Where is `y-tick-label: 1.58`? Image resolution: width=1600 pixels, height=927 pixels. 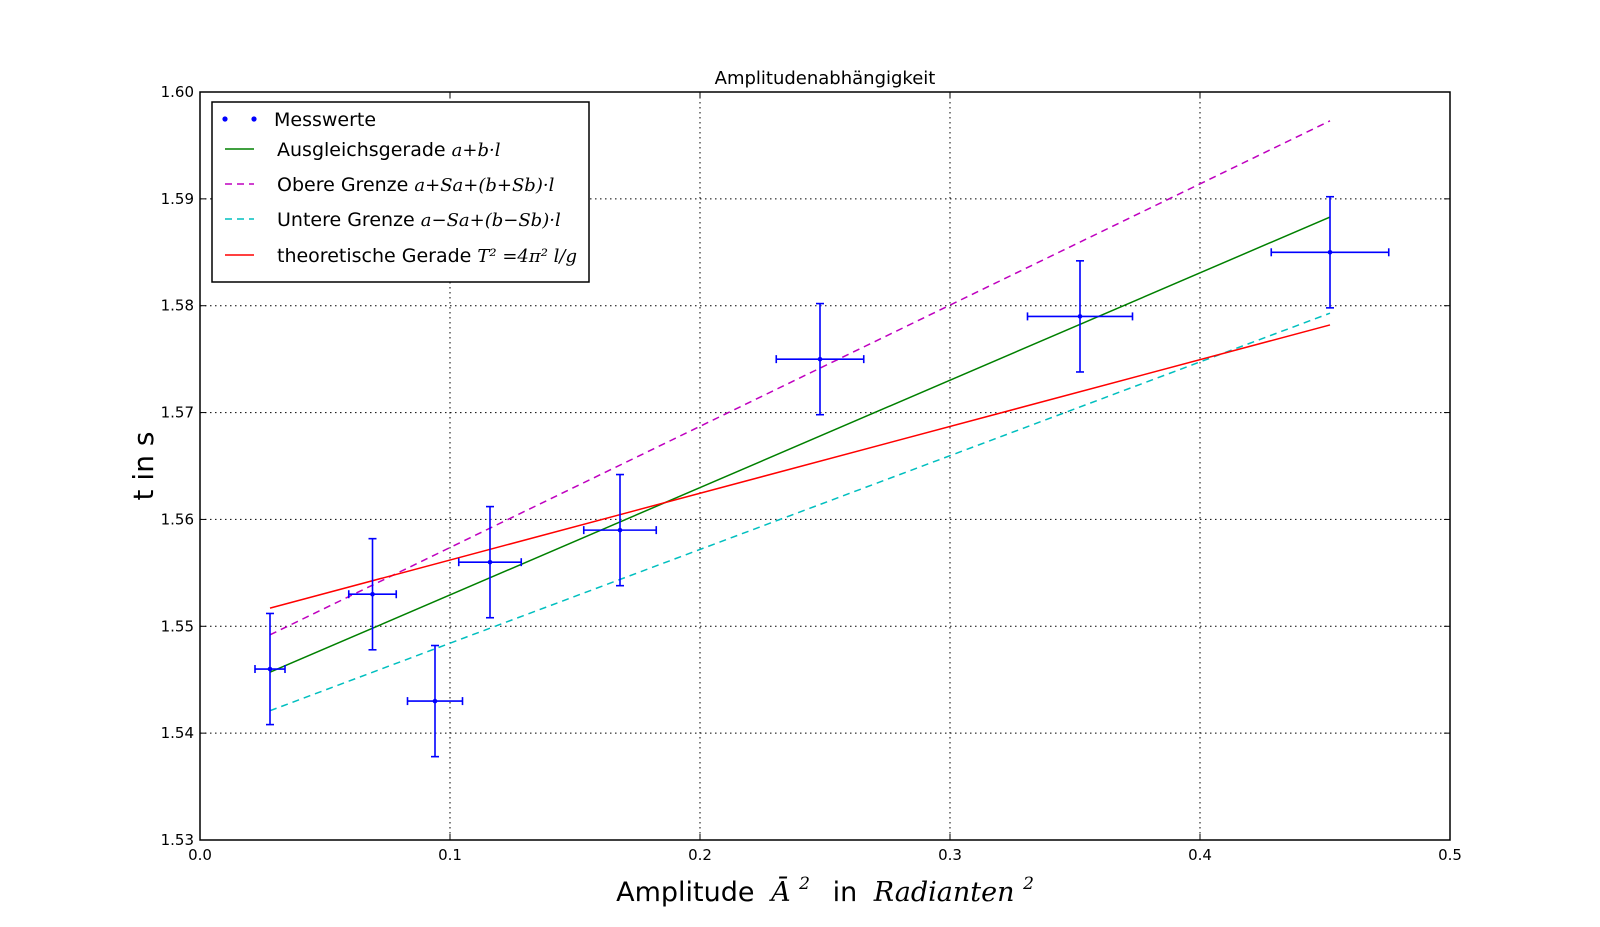 y-tick-label: 1.58 is located at coordinates (177, 306).